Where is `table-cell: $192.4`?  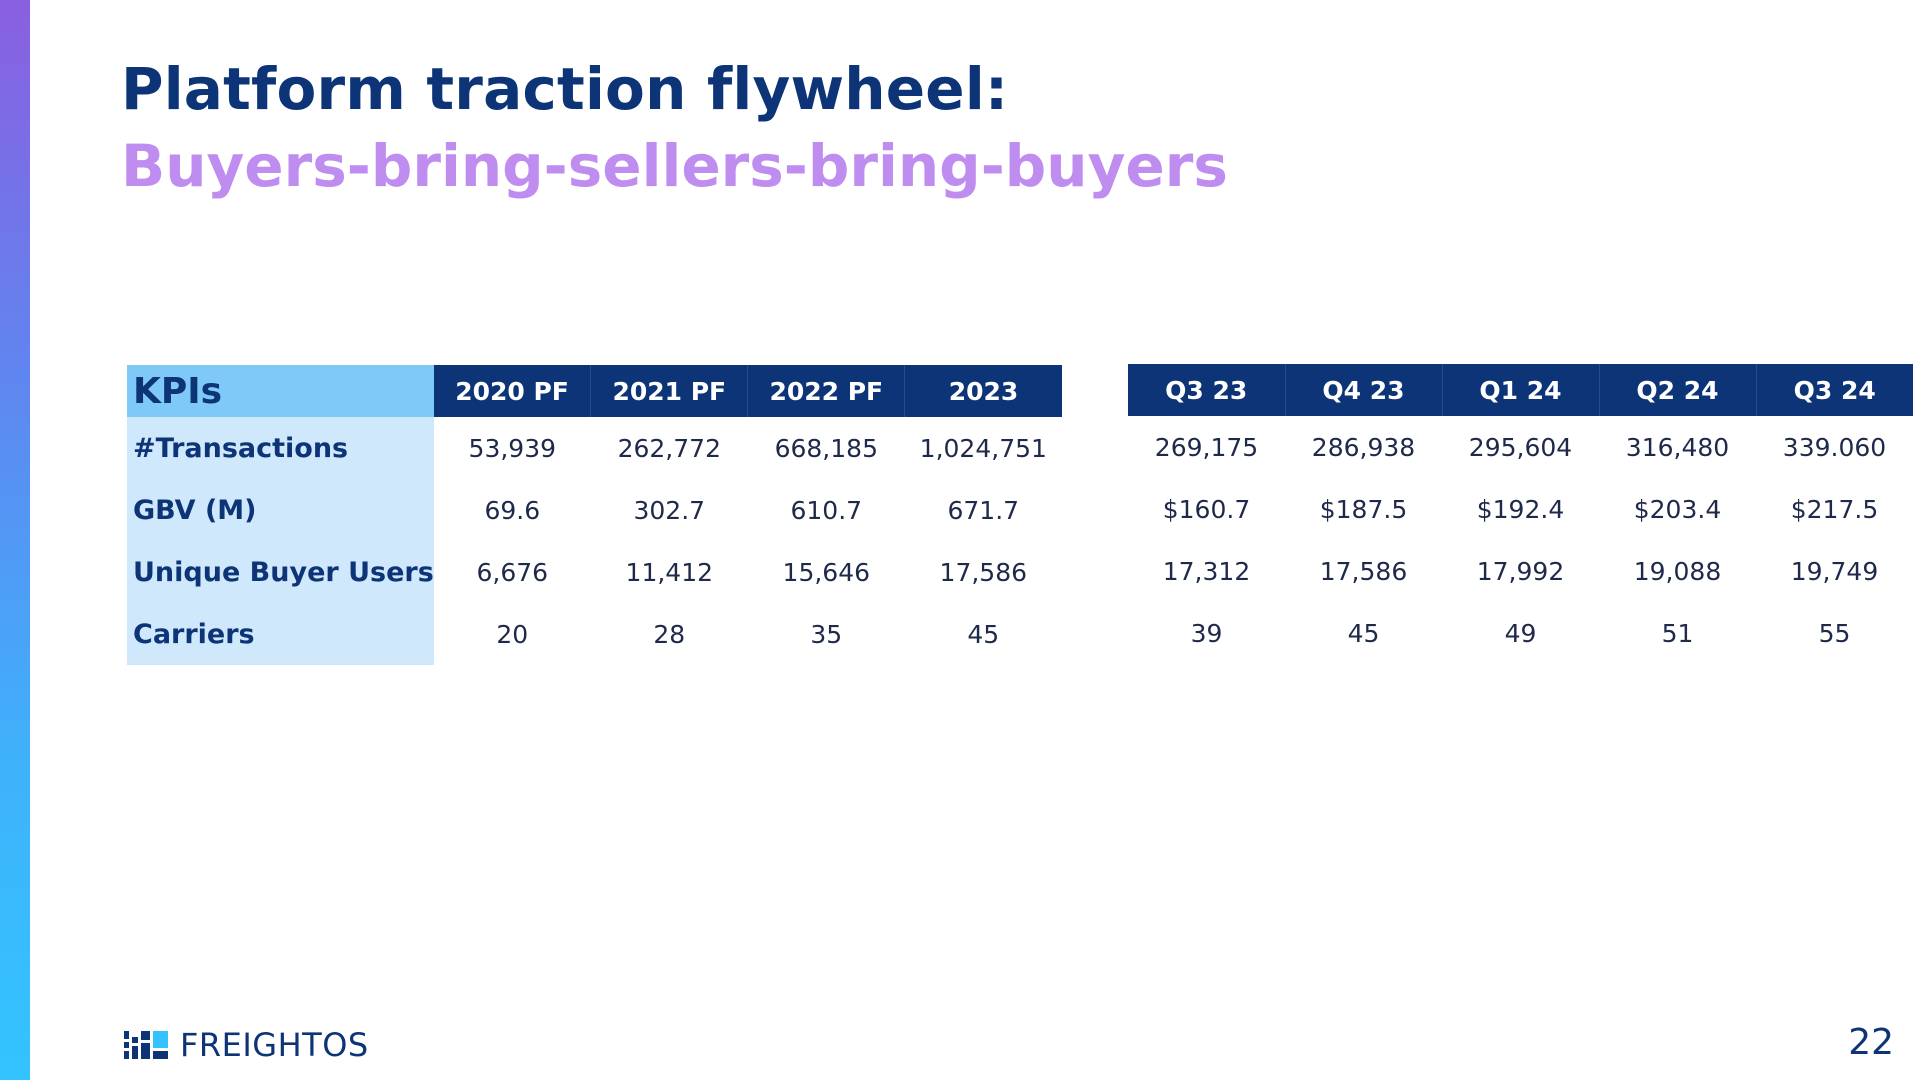
table-cell: $192.4 is located at coordinates (1520, 509).